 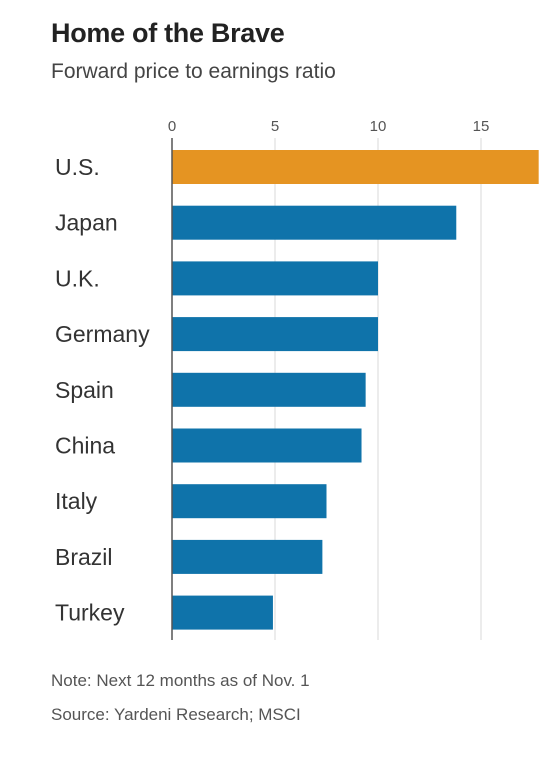 What do you see at coordinates (176, 714) in the screenshot?
I see `chart-source: Source: Yardeni Research; MSCI` at bounding box center [176, 714].